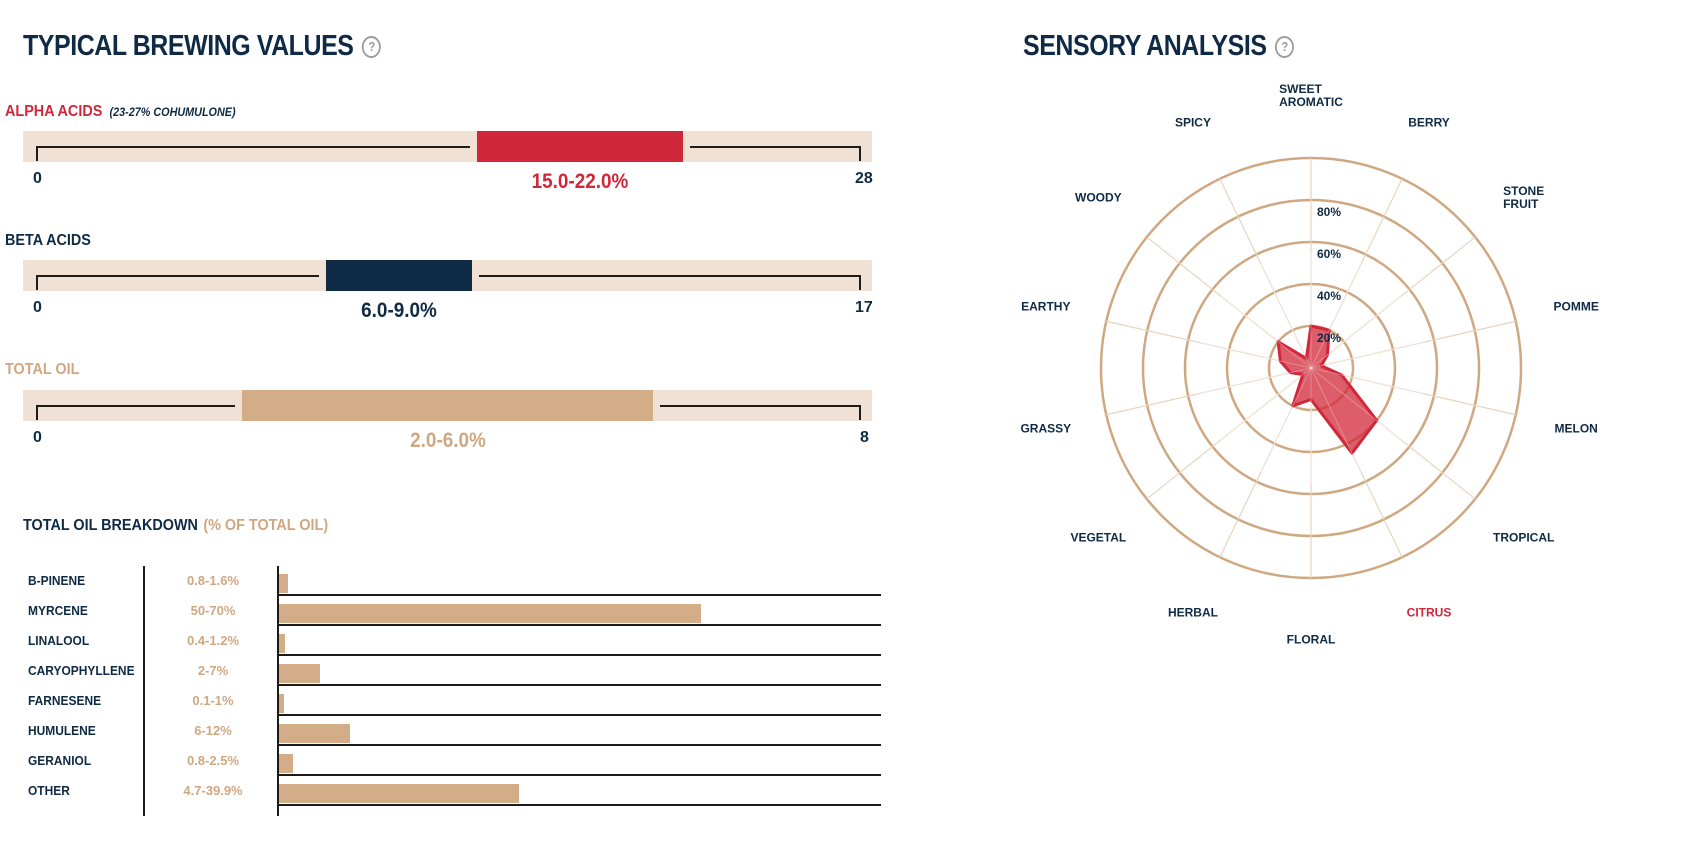 The height and width of the screenshot is (845, 1681). Describe the element at coordinates (580, 181) in the screenshot. I see `alpha-value-label: 15.0-22.0%` at that location.